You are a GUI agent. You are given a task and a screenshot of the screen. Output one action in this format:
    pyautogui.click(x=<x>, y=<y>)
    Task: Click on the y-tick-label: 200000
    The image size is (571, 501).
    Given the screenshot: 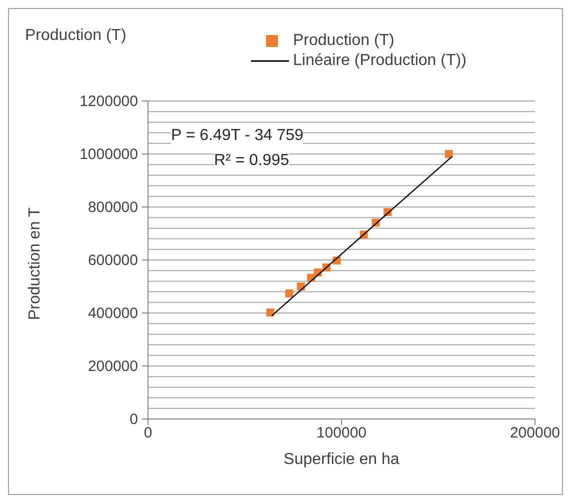 What is the action you would take?
    pyautogui.click(x=113, y=366)
    